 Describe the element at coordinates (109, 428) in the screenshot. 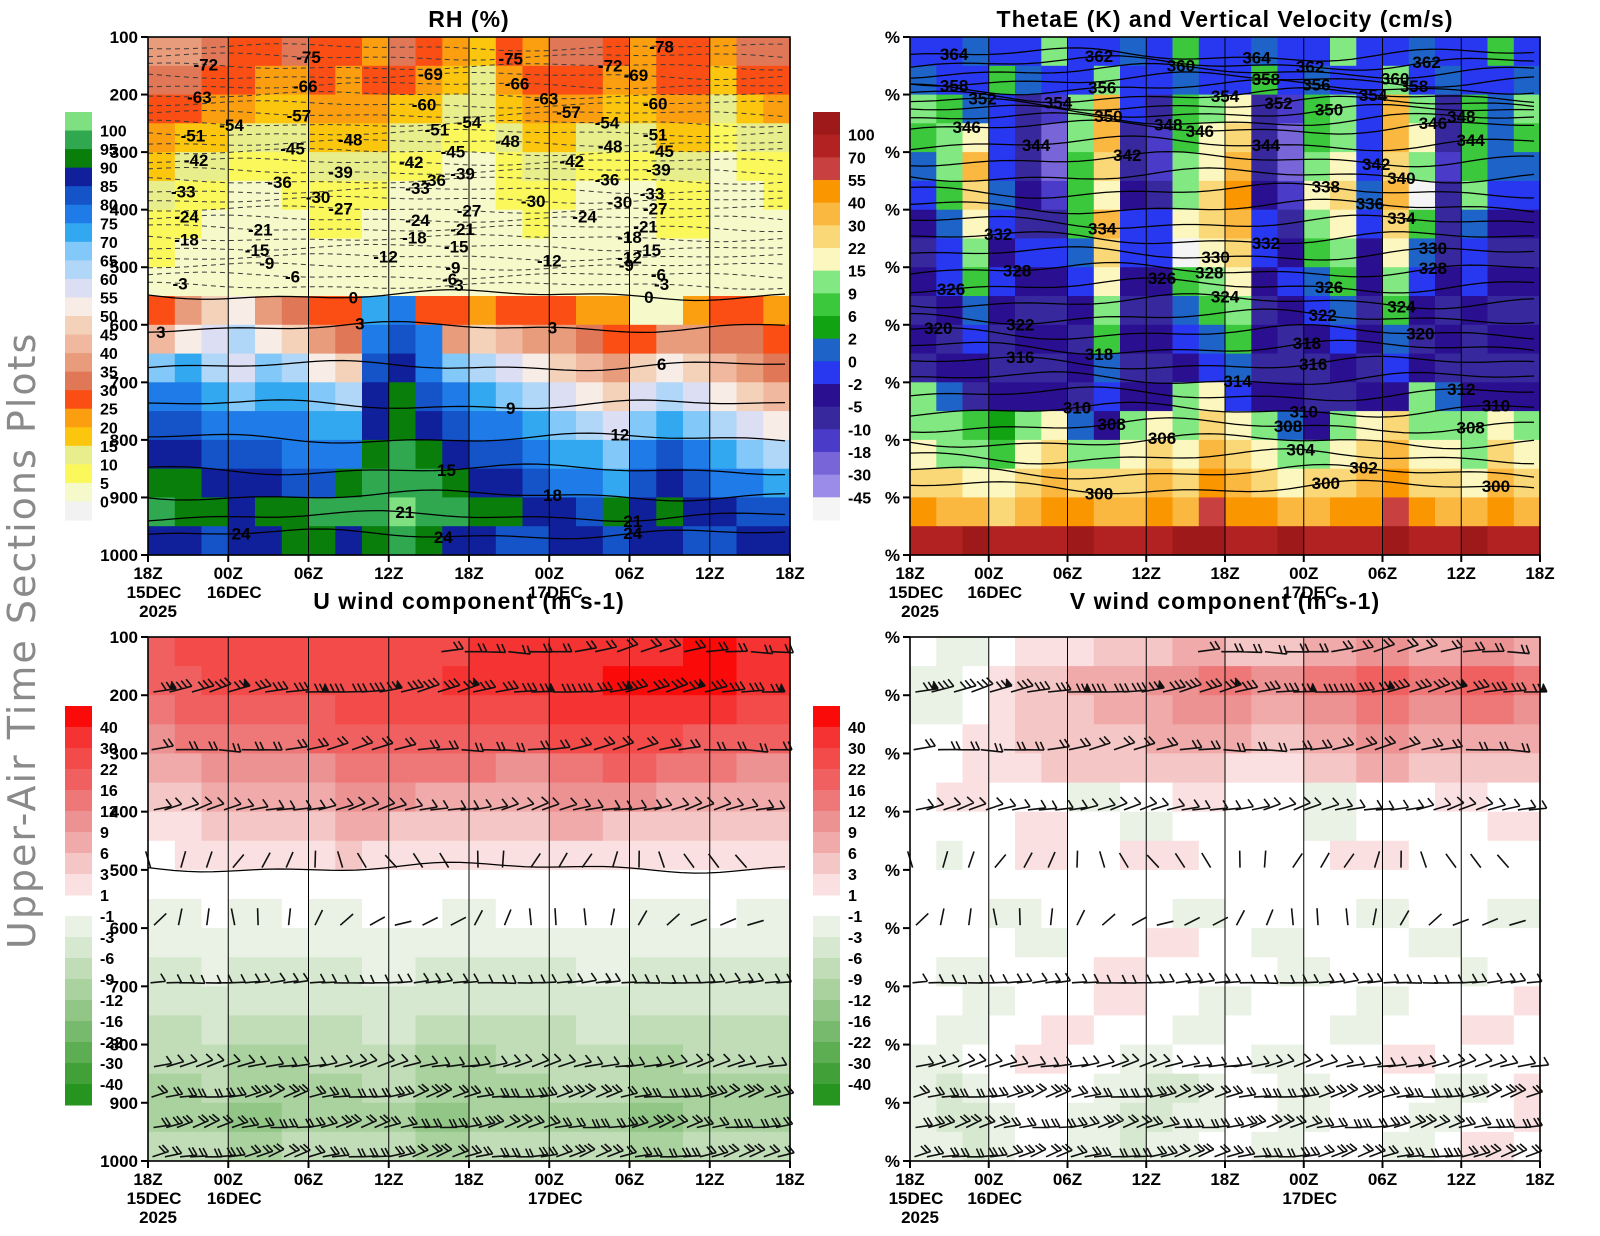

I see `colorbar-label: 20` at that location.